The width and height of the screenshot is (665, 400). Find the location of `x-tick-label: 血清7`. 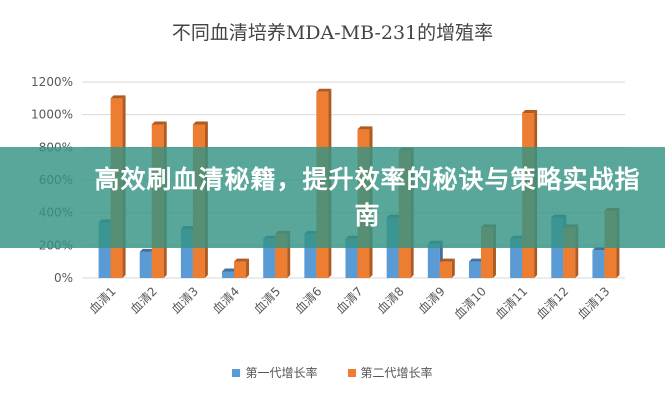

x-tick-label: 血清7 is located at coordinates (349, 300).